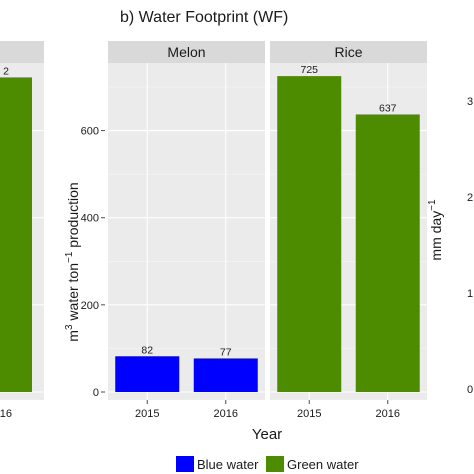 The height and width of the screenshot is (474, 474). What do you see at coordinates (90, 306) in the screenshot?
I see `y-tick-label: 200` at bounding box center [90, 306].